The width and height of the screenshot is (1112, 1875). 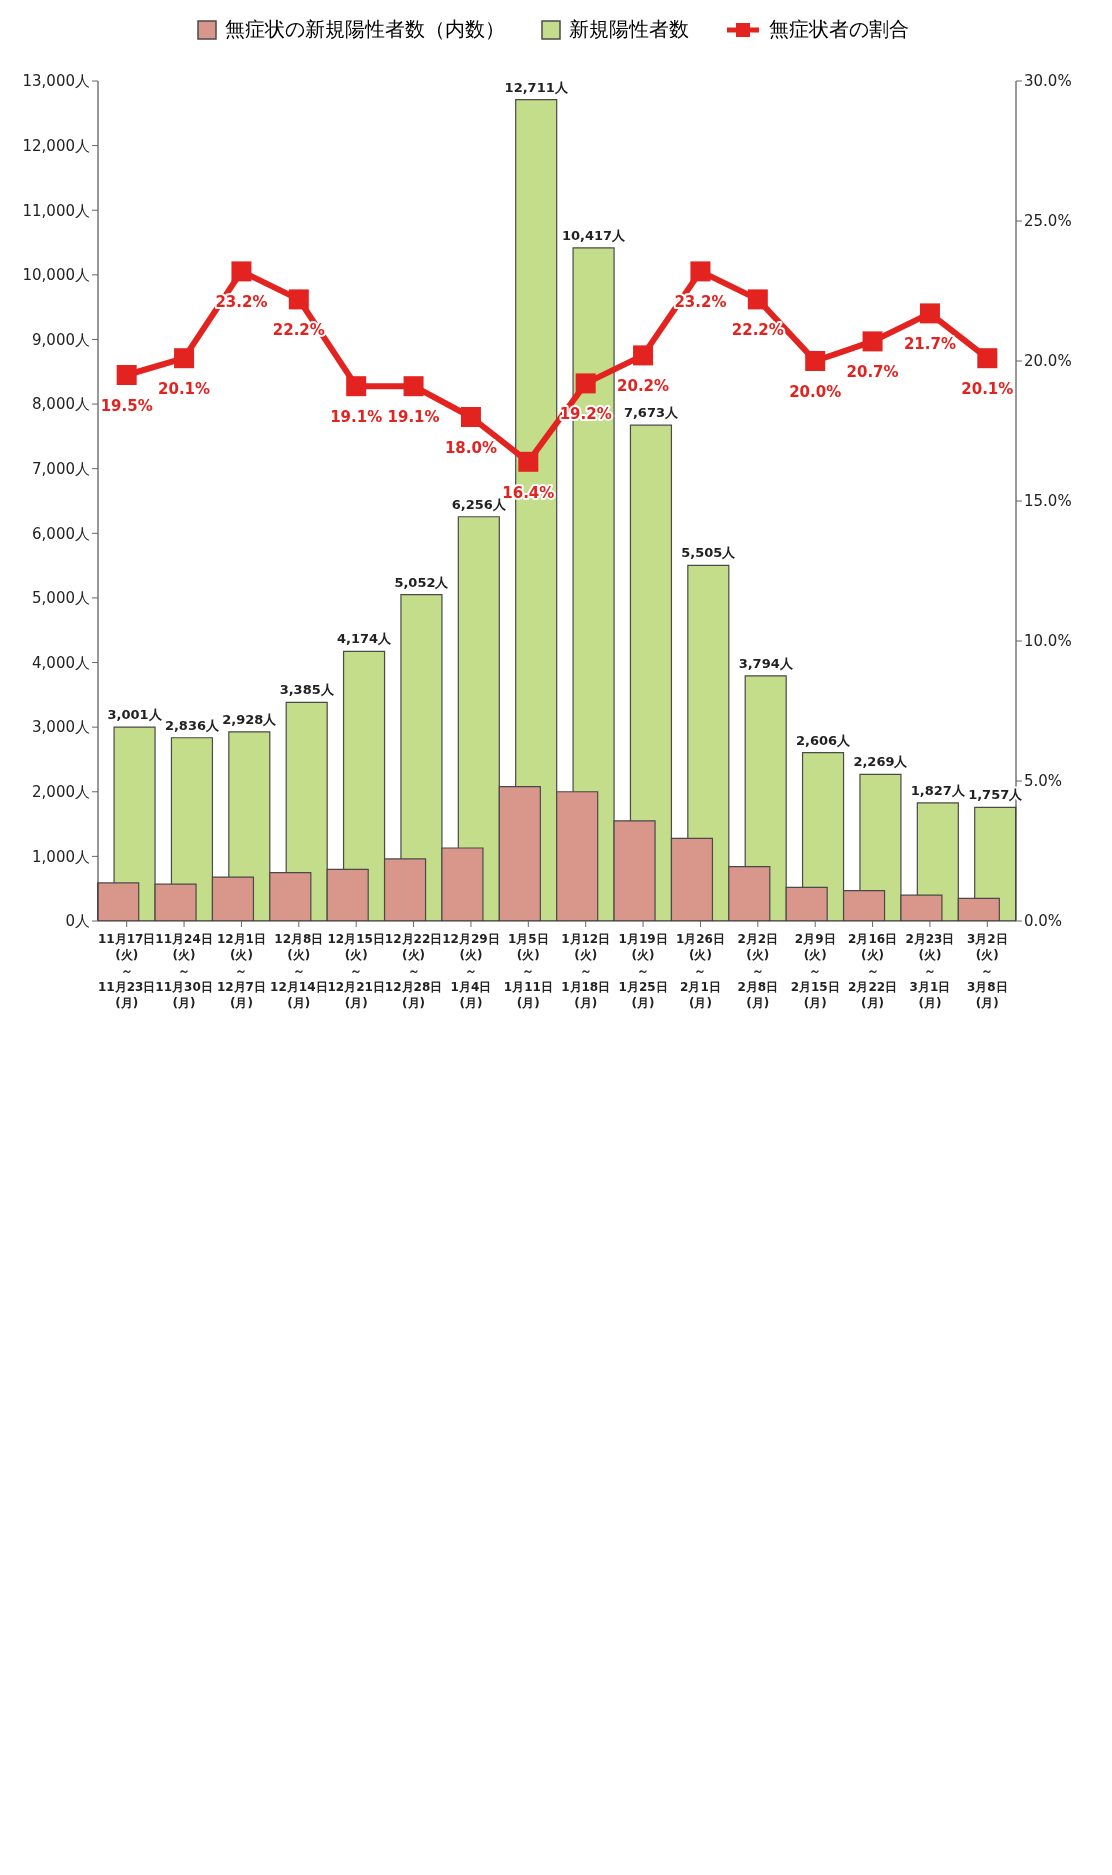 What do you see at coordinates (536, 87) in the screenshot?
I see `data-label: 12,711人` at bounding box center [536, 87].